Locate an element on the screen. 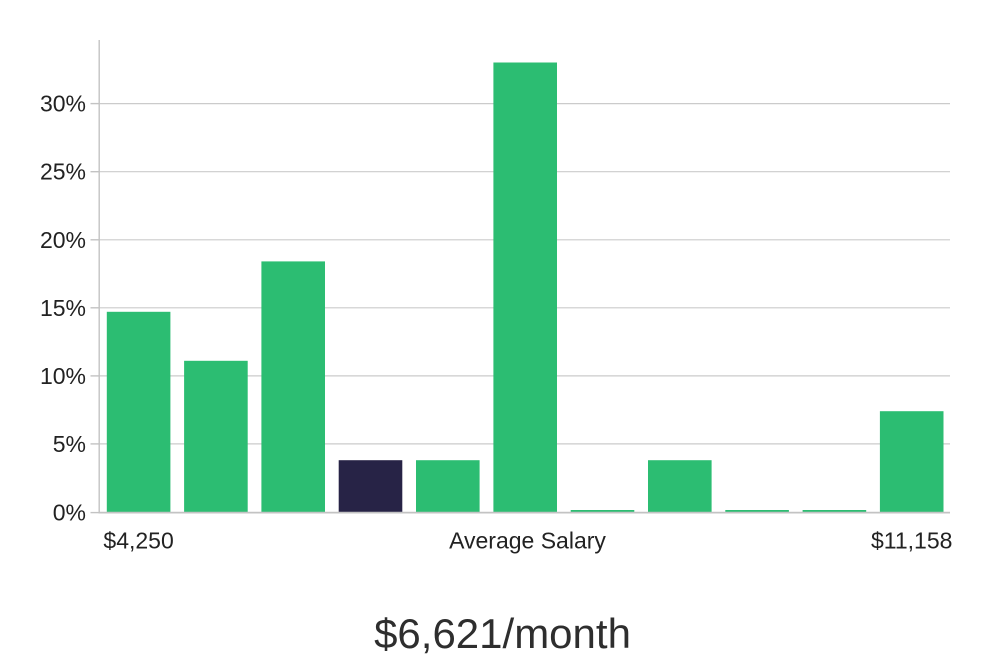  svg-text: 15% is located at coordinates (63, 308).